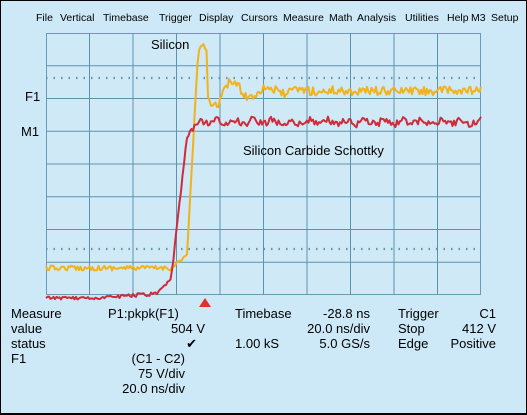 The height and width of the screenshot is (415, 527). I want to click on f1-vdiv: 75 V/div, so click(161, 373).